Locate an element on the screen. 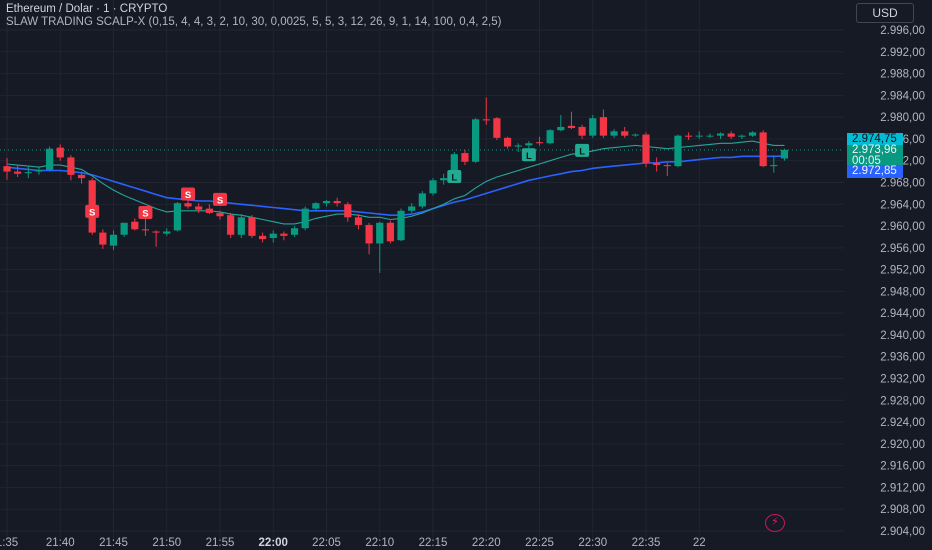 The image size is (932, 550). price-tick-label: 2.988,00 is located at coordinates (902, 75).